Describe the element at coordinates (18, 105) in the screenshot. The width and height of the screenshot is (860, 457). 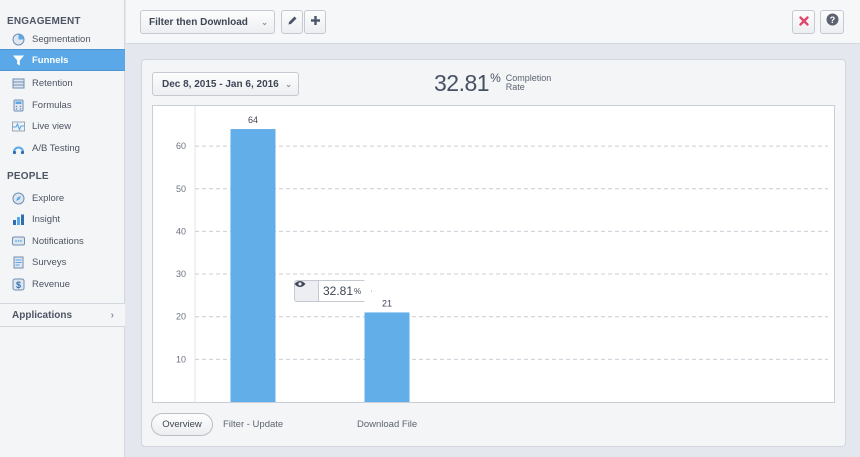
I see `calculator-icon` at that location.